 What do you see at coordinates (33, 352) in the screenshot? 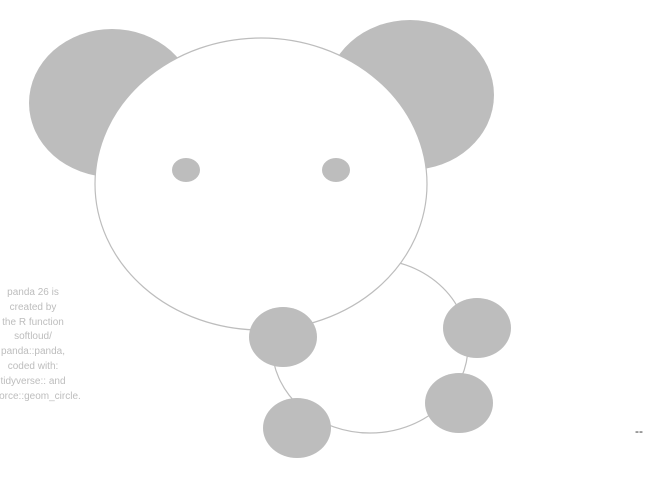
I see `caption-line: panda::panda,` at bounding box center [33, 352].